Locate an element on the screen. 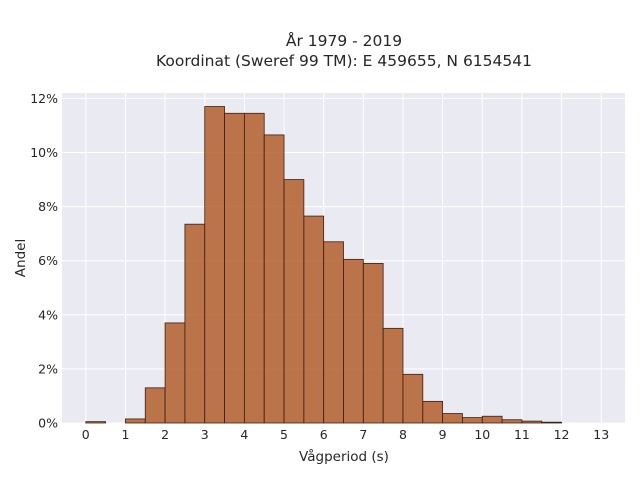  x-axis-label: Vågperiod (s) is located at coordinates (344, 456).